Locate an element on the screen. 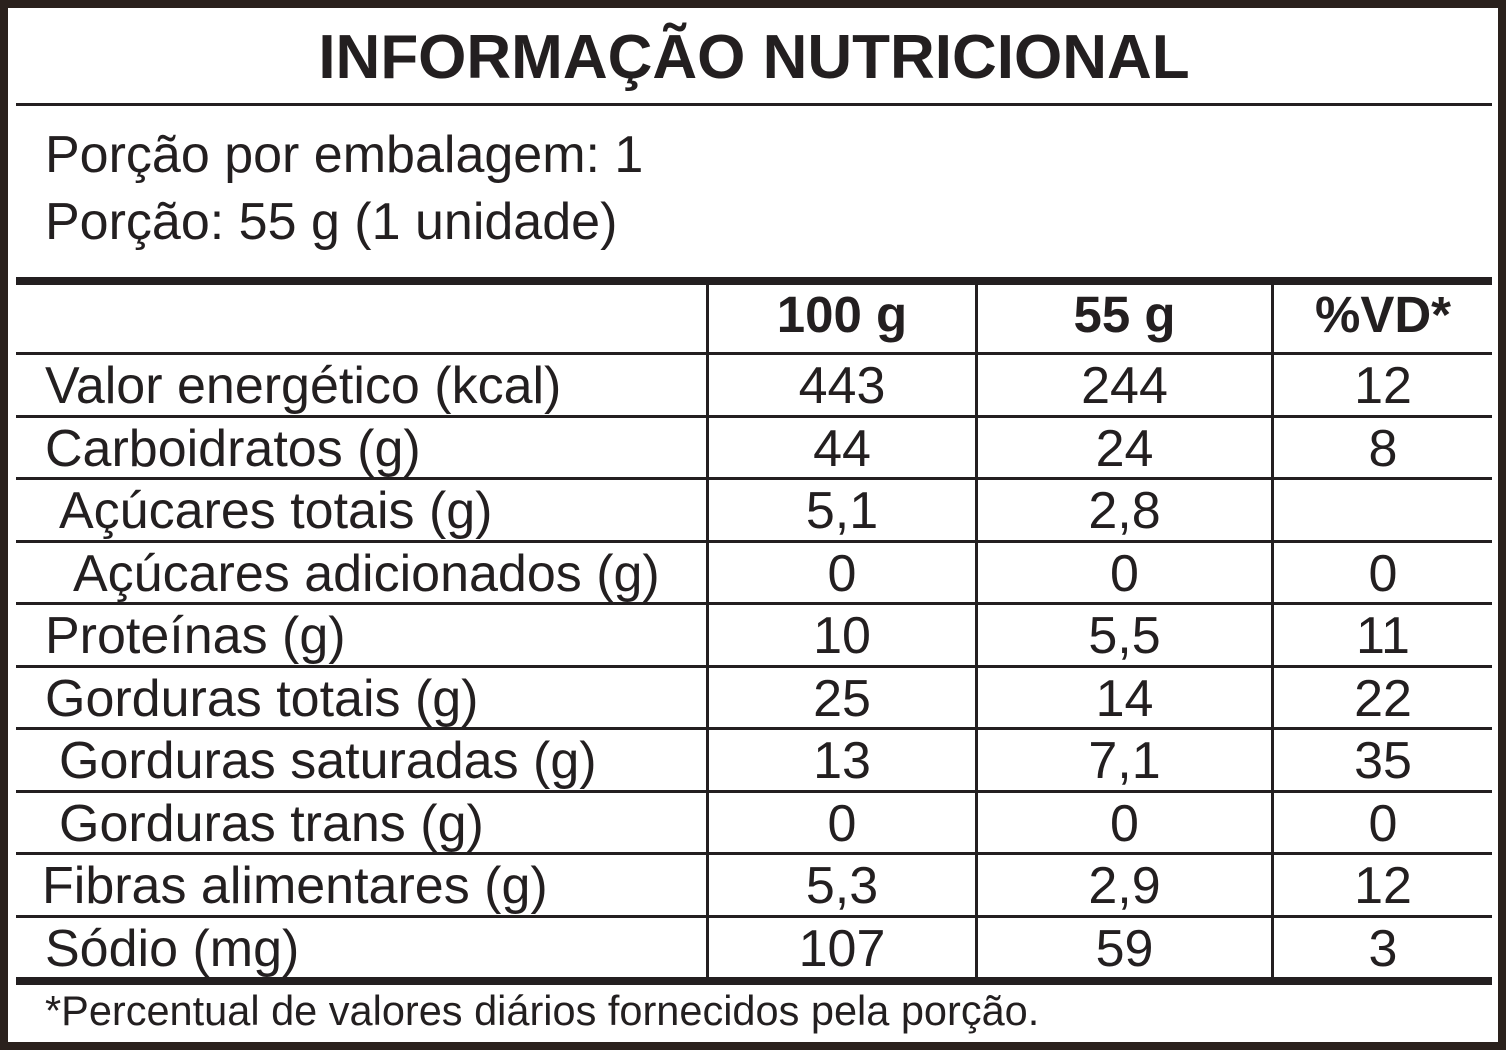 The height and width of the screenshot is (1050, 1506). value-daily-percent: 3 is located at coordinates (1383, 948).